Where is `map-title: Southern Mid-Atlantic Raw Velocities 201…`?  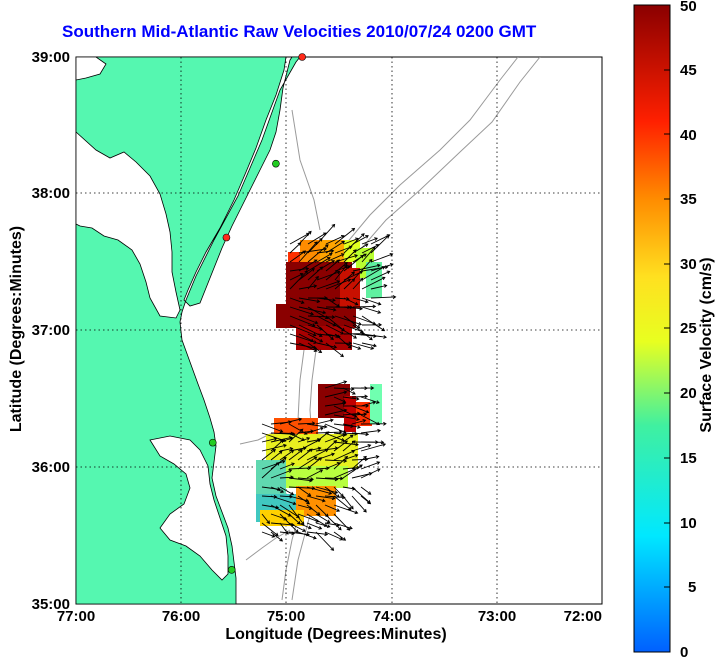 map-title: Southern Mid-Atlantic Raw Velocities 201… is located at coordinates (299, 31).